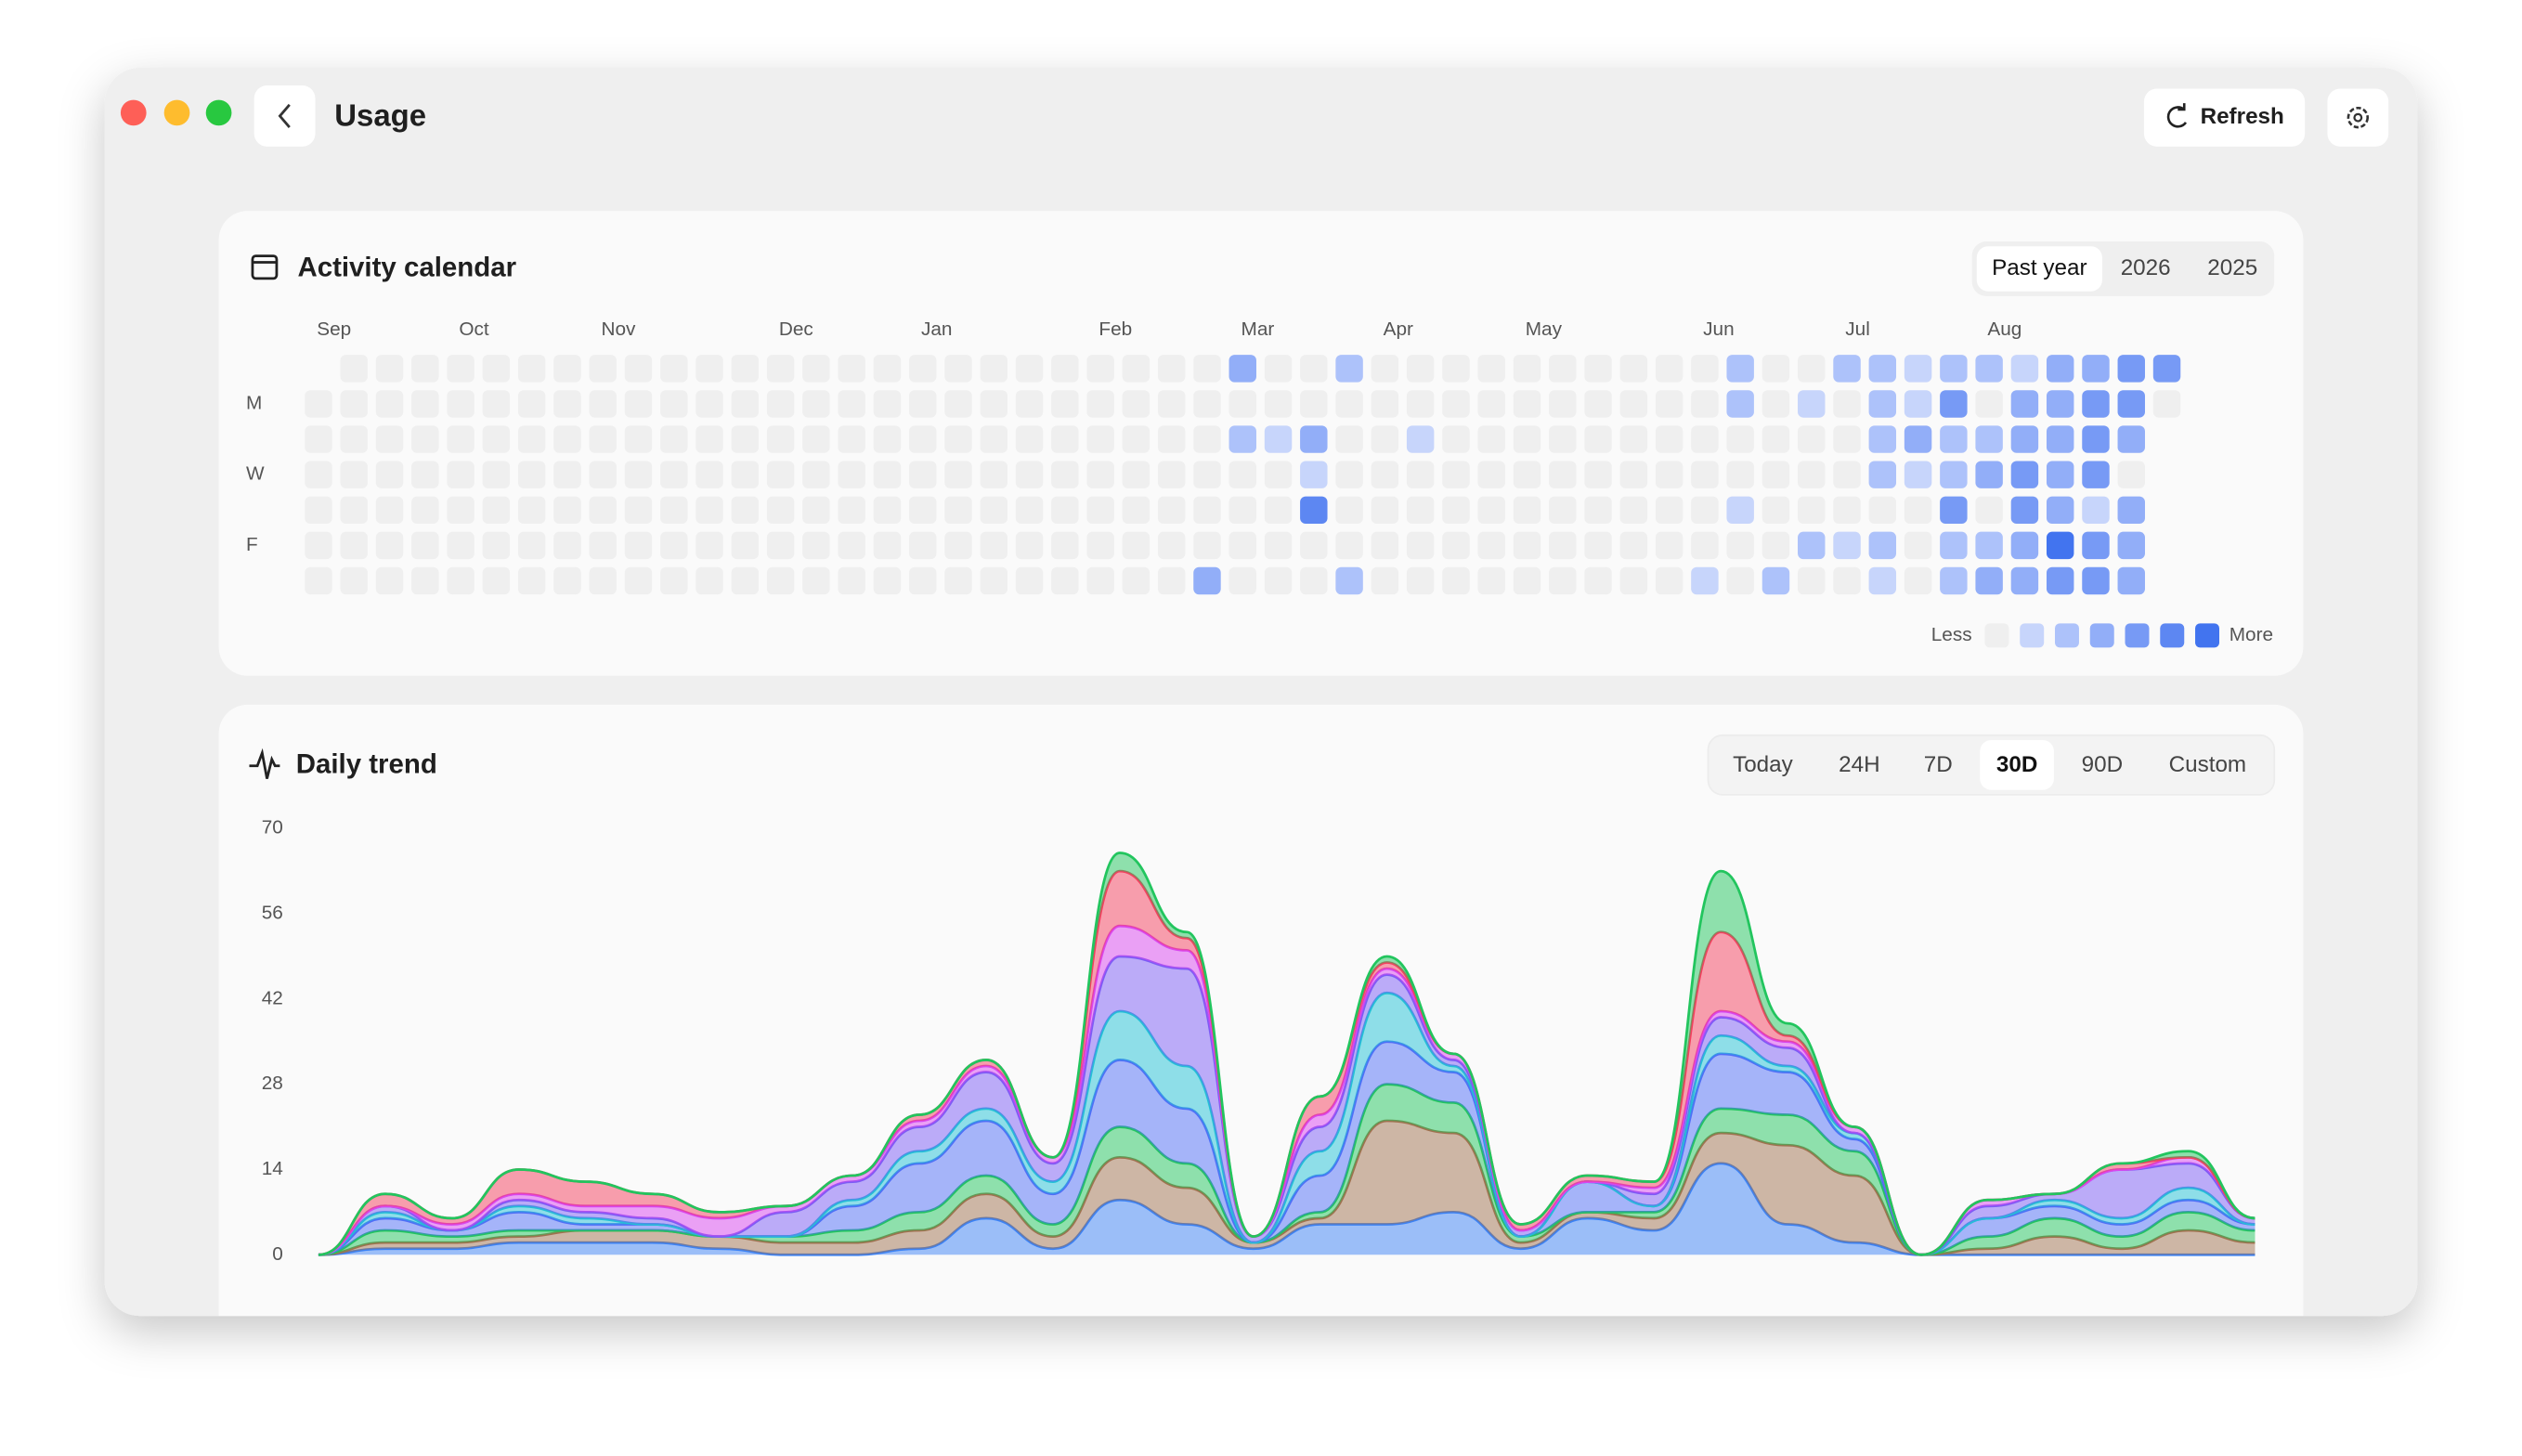 This screenshot has width=2522, height=1456. I want to click on page-title: Usage, so click(380, 115).